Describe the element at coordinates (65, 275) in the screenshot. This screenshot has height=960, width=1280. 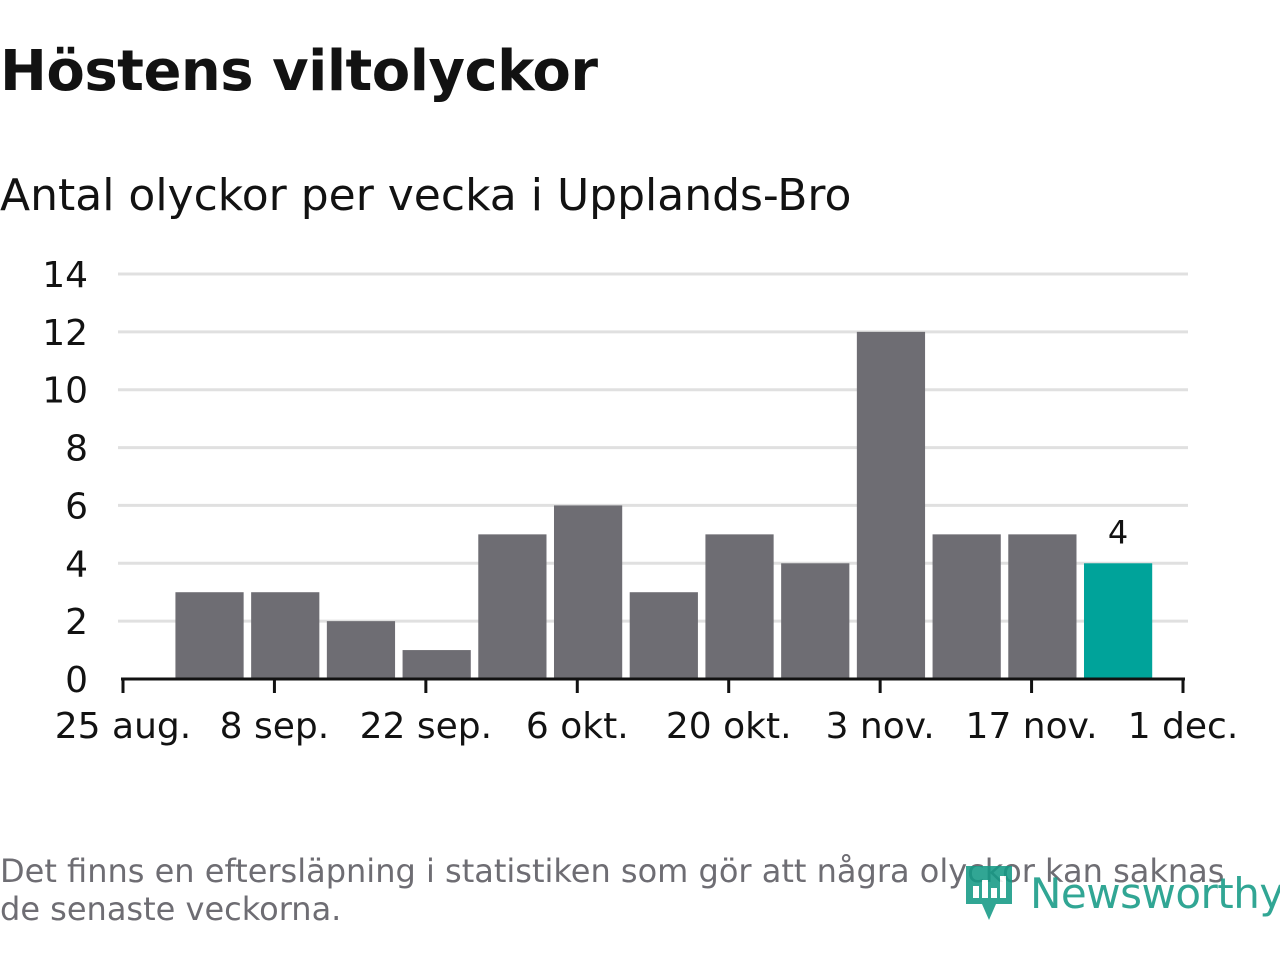
I see `y-tick-label: 14` at that location.